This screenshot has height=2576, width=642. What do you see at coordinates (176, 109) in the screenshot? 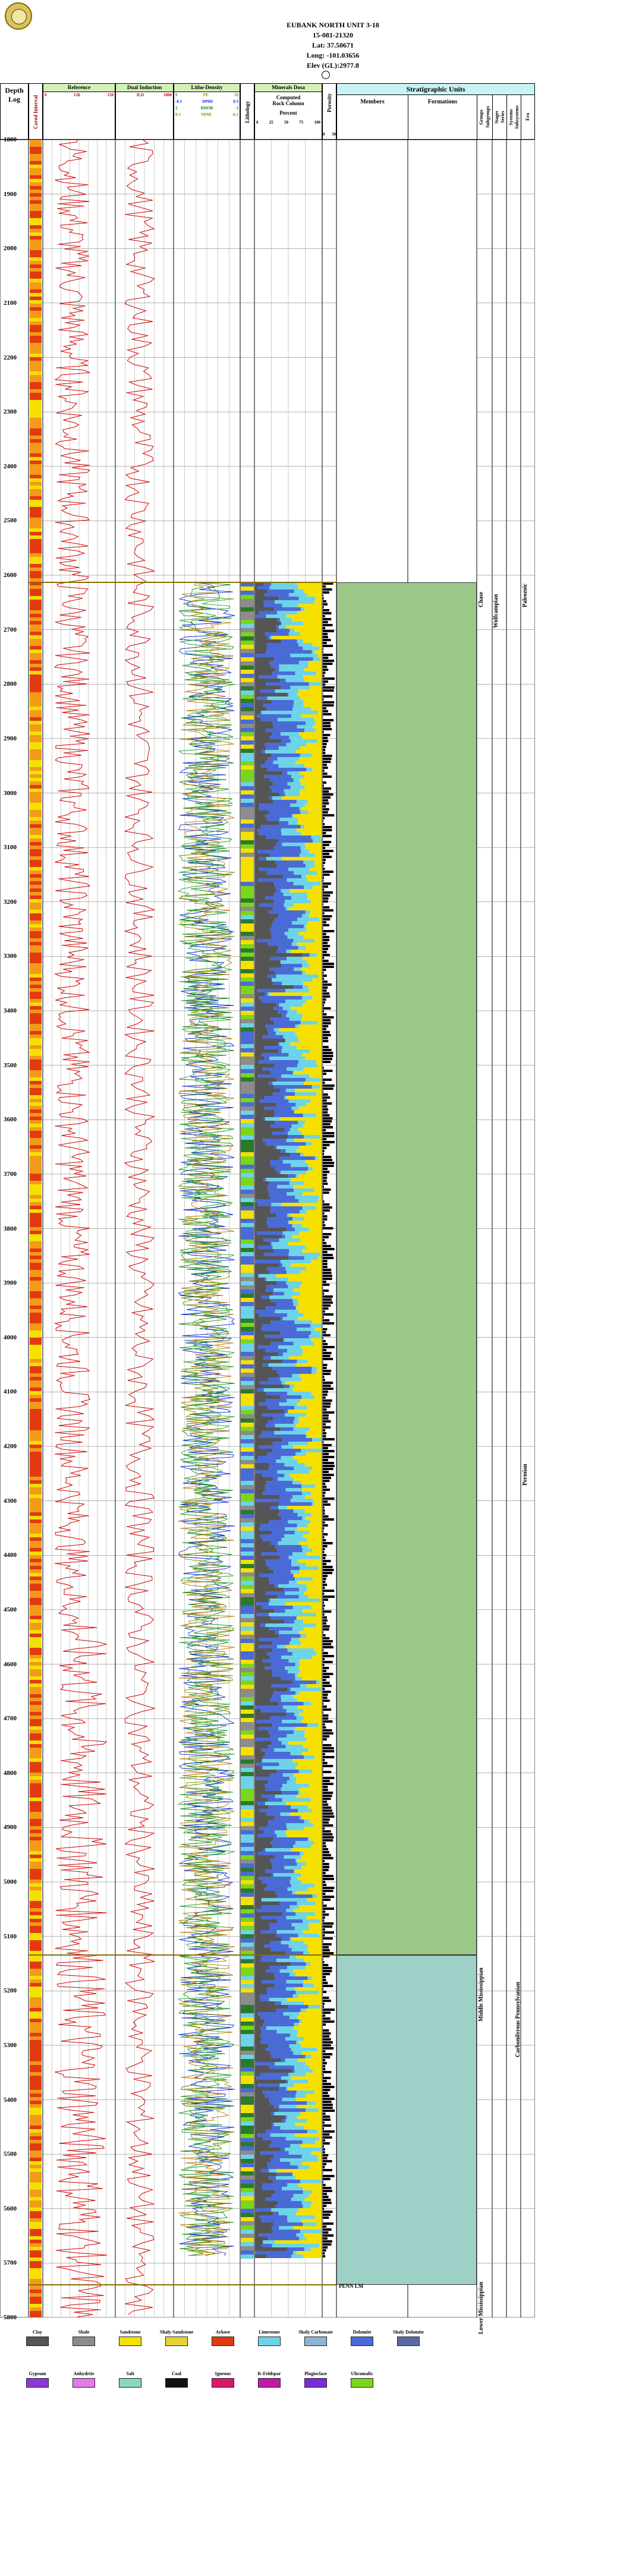
I see `rhob-min: 2` at bounding box center [176, 109].